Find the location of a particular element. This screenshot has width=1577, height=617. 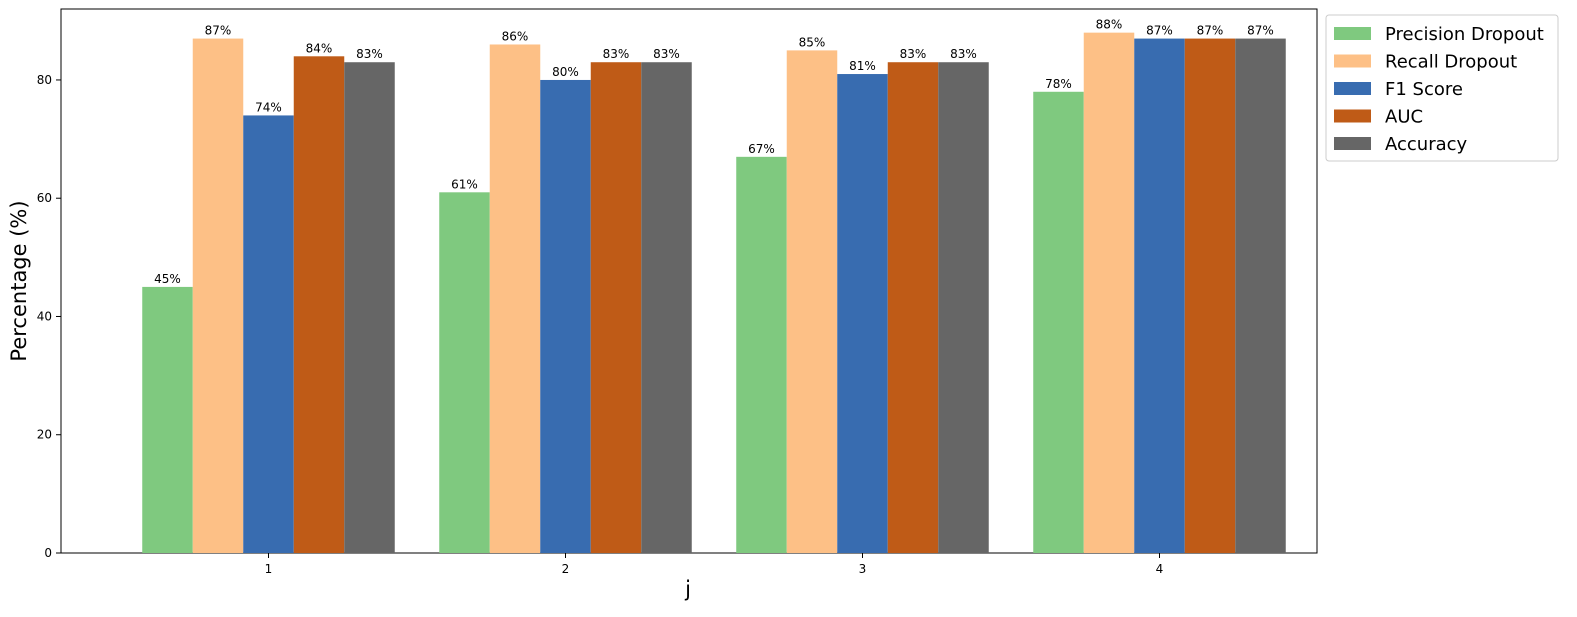

data-label: 67% is located at coordinates (761, 149).